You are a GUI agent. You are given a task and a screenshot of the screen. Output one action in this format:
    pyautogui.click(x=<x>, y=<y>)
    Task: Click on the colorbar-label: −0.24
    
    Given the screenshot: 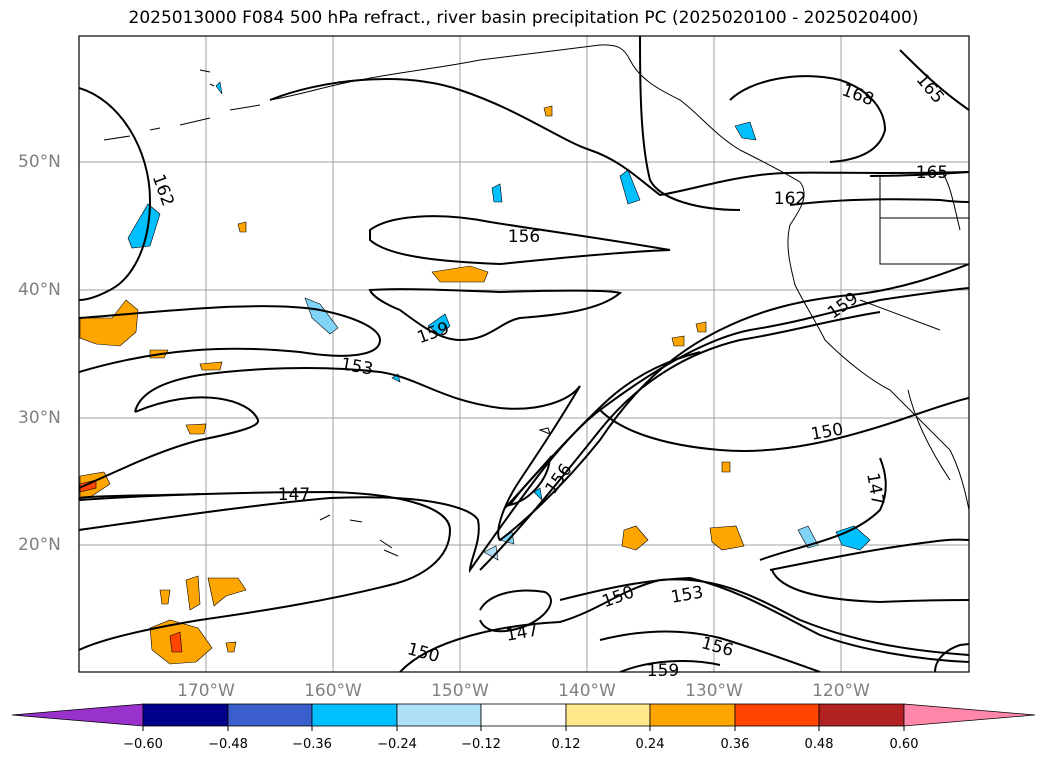 What is the action you would take?
    pyautogui.click(x=397, y=744)
    